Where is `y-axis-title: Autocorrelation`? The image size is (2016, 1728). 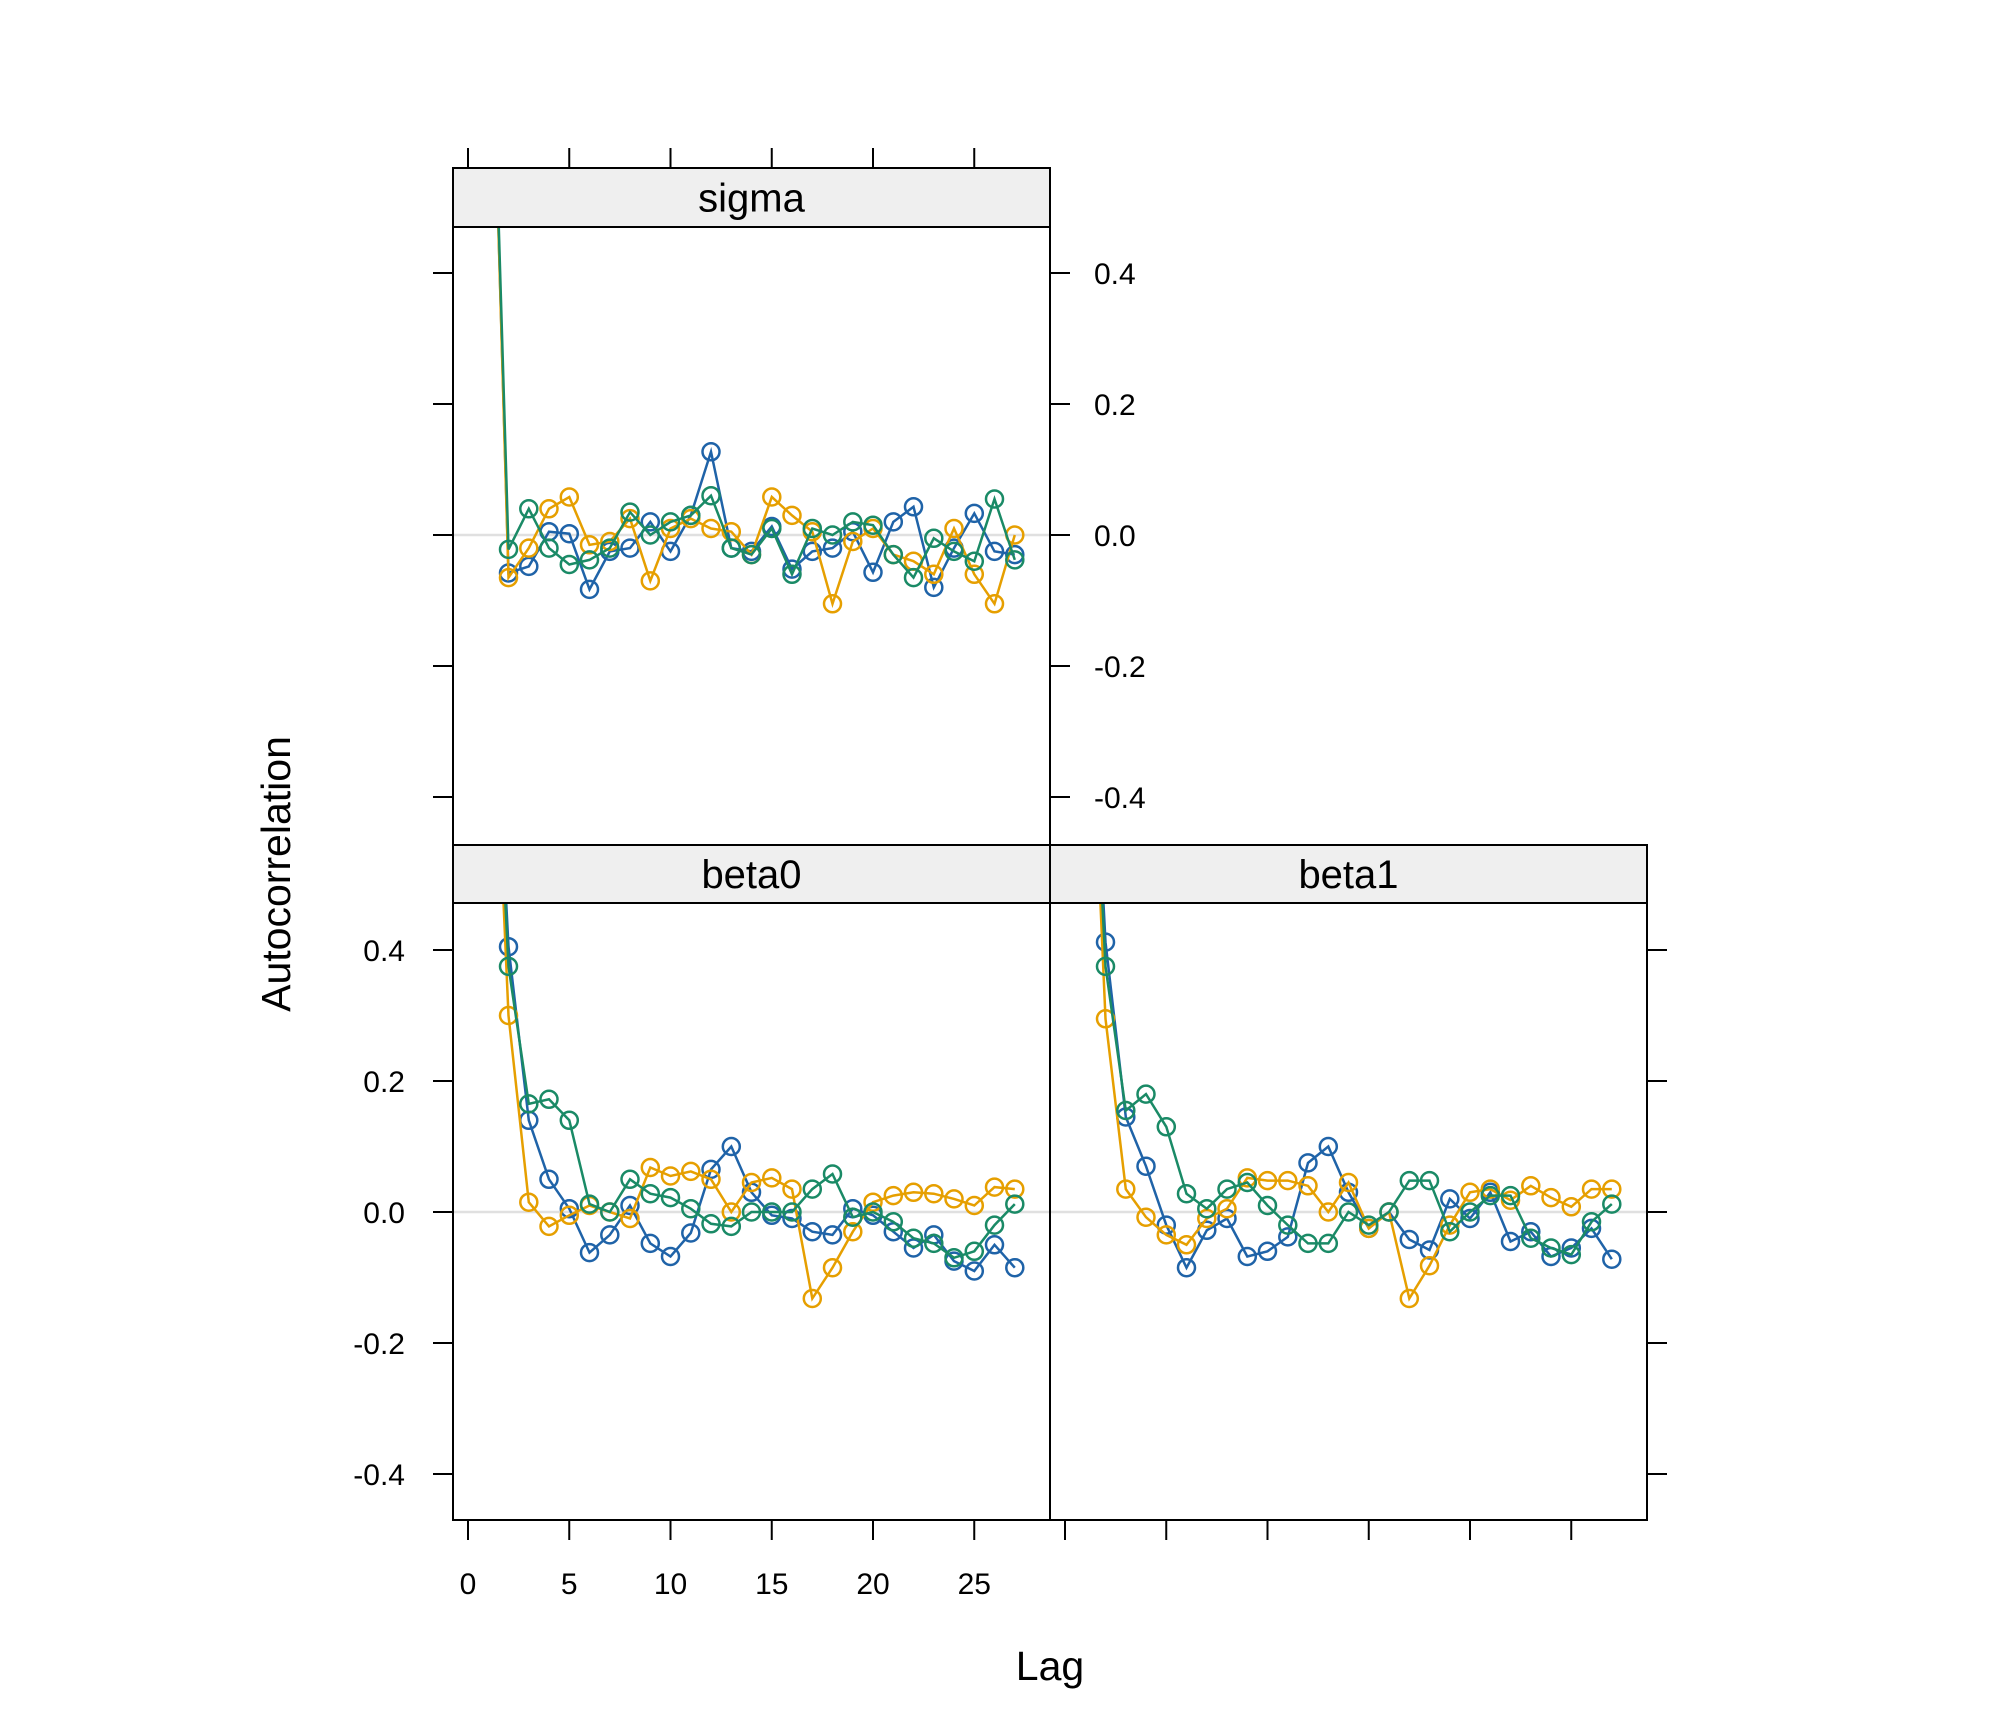
y-axis-title: Autocorrelation is located at coordinates (276, 874).